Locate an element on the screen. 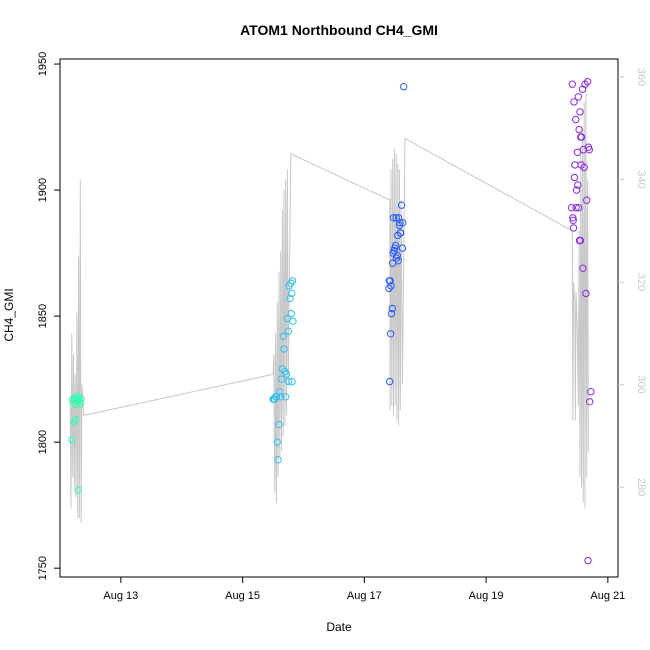 This screenshot has width=650, height=650. y-tick-label: 1950 is located at coordinates (43, 64).